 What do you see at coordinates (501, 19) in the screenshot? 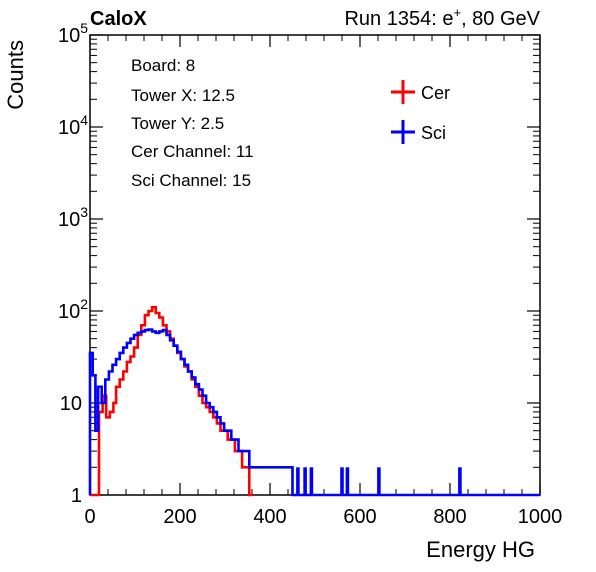
I see `run-suffix: , 80 GeV` at bounding box center [501, 19].